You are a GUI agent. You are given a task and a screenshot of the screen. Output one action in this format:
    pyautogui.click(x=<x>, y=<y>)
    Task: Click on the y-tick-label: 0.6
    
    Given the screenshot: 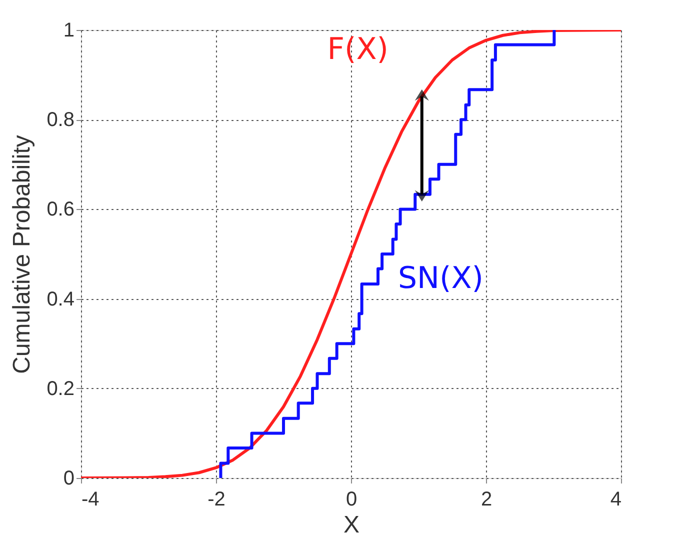 What is the action you would take?
    pyautogui.click(x=60, y=209)
    